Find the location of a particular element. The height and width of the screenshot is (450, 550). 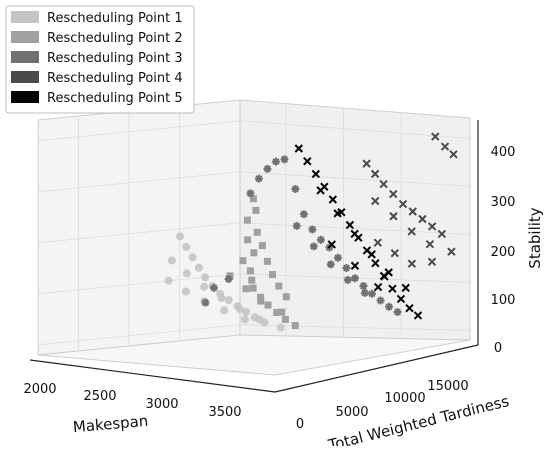

x-axis-line is located at coordinates (152, 376).